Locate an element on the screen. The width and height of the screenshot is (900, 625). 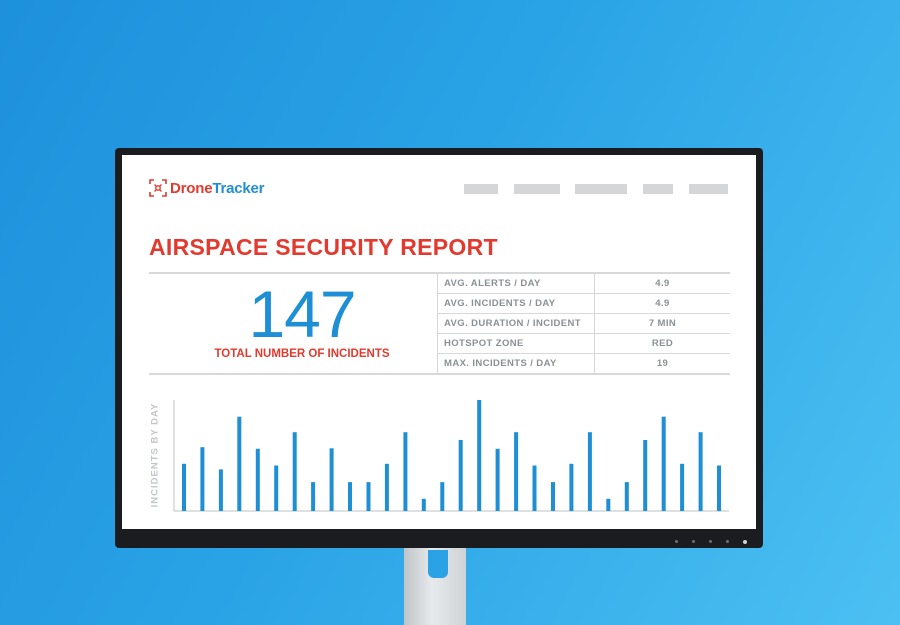
logo-text-tracker: Tracker is located at coordinates (238, 188).